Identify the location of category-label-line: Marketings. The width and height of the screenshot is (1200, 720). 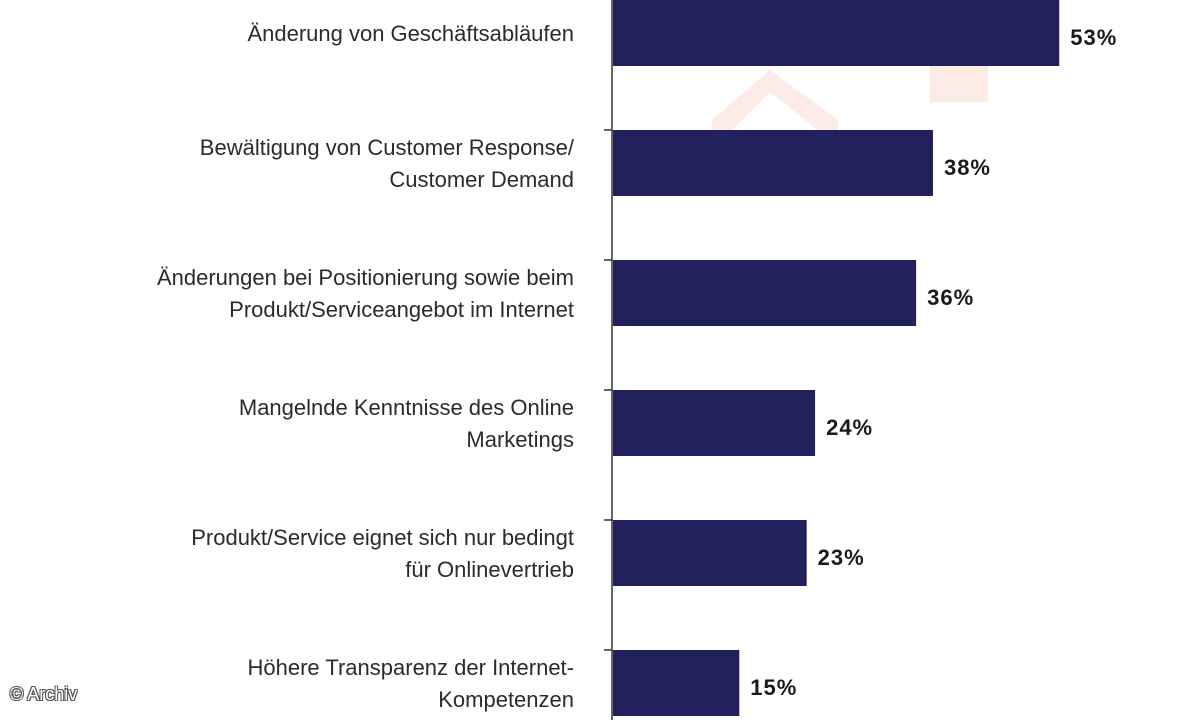
(520, 439).